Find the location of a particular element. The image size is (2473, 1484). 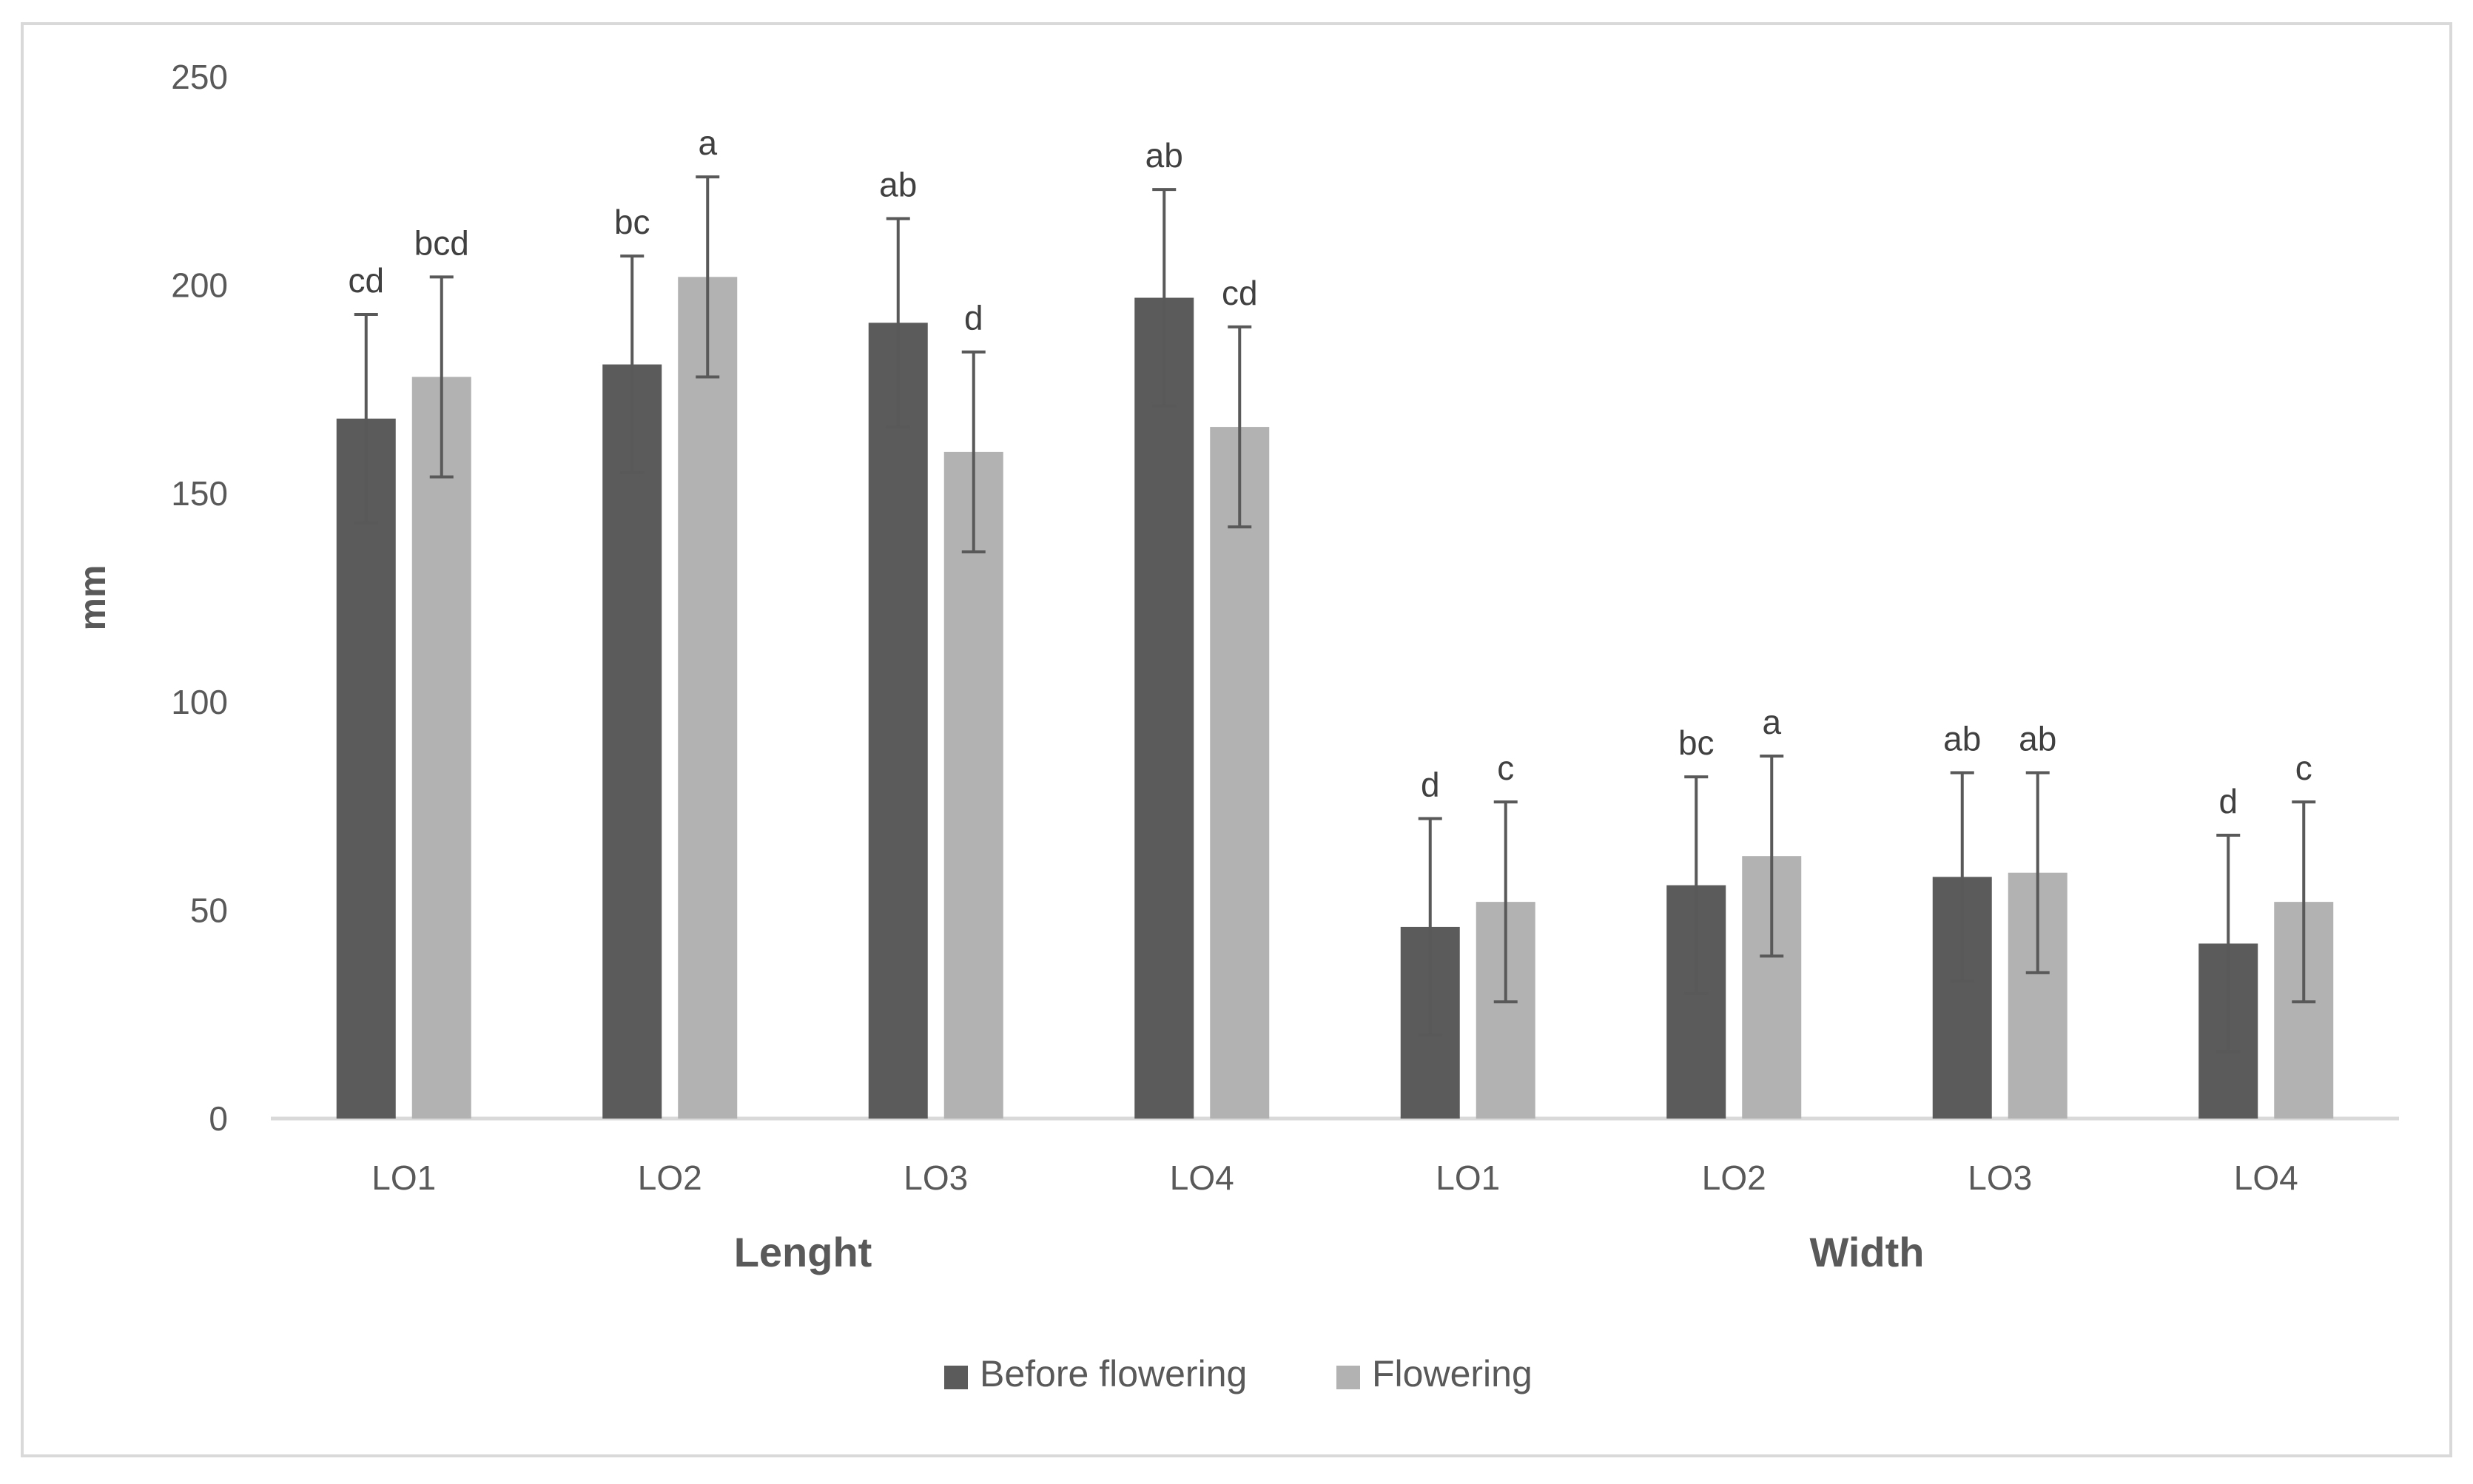

legend: Before flowering Flowering is located at coordinates (1238, 1373).